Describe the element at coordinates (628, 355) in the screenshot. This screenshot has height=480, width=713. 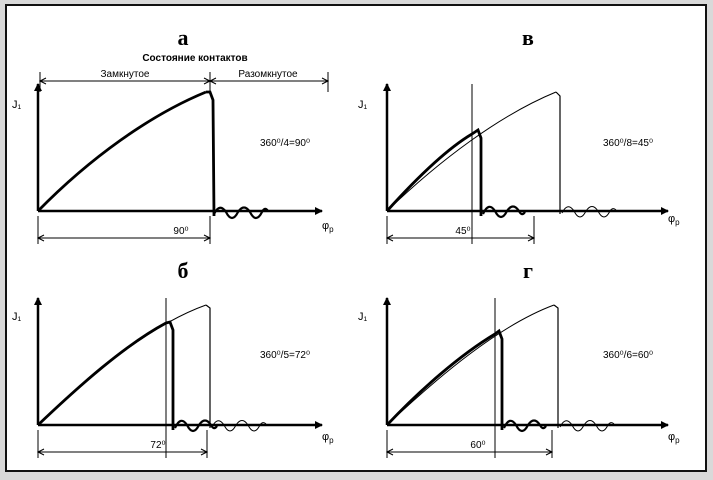
I see `ratio-formula: 360⁰/6=60⁰` at that location.